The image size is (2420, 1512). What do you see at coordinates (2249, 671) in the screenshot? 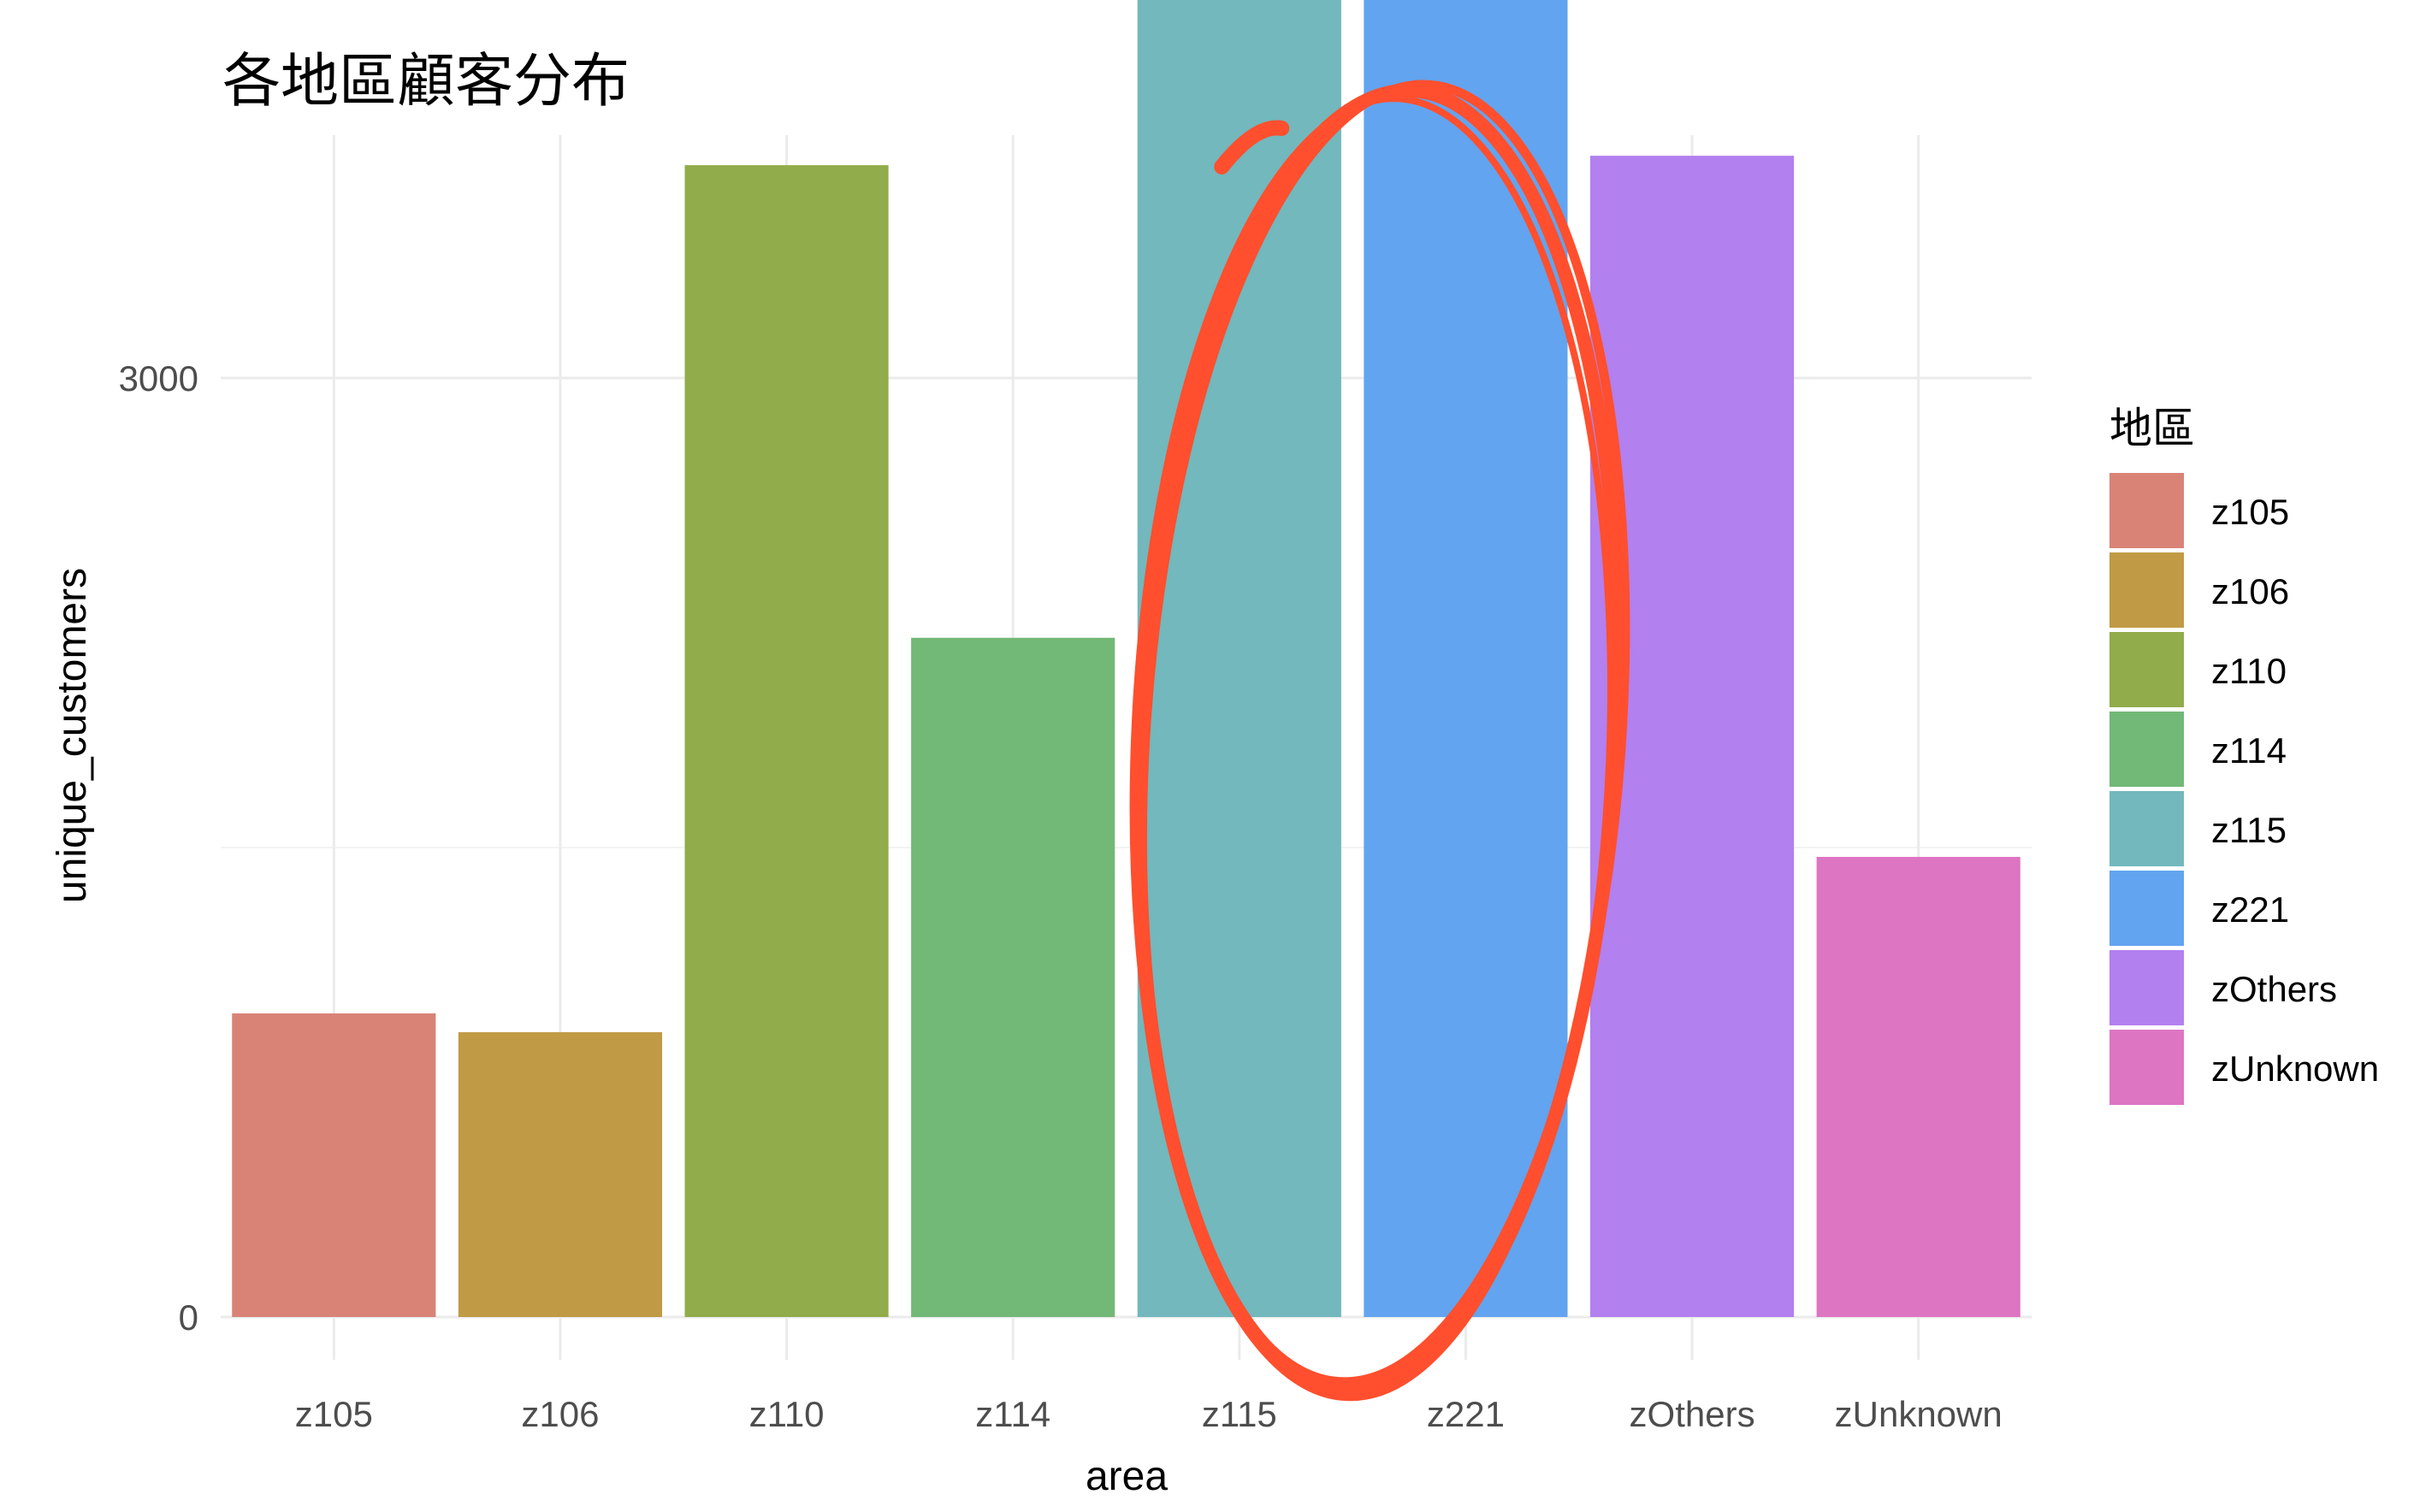
I see `legend-label: z110` at bounding box center [2249, 671].